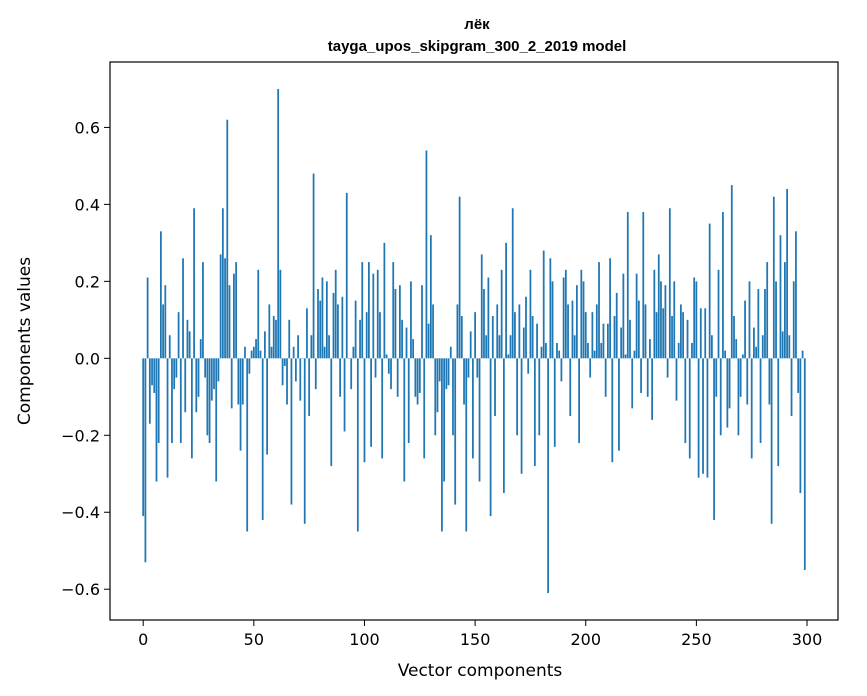  What do you see at coordinates (85, 358) in the screenshot?
I see `y-axis-ticks: −0.6 −0.4 −0.2 0.0 0.2 0.4 0.6` at bounding box center [85, 358].